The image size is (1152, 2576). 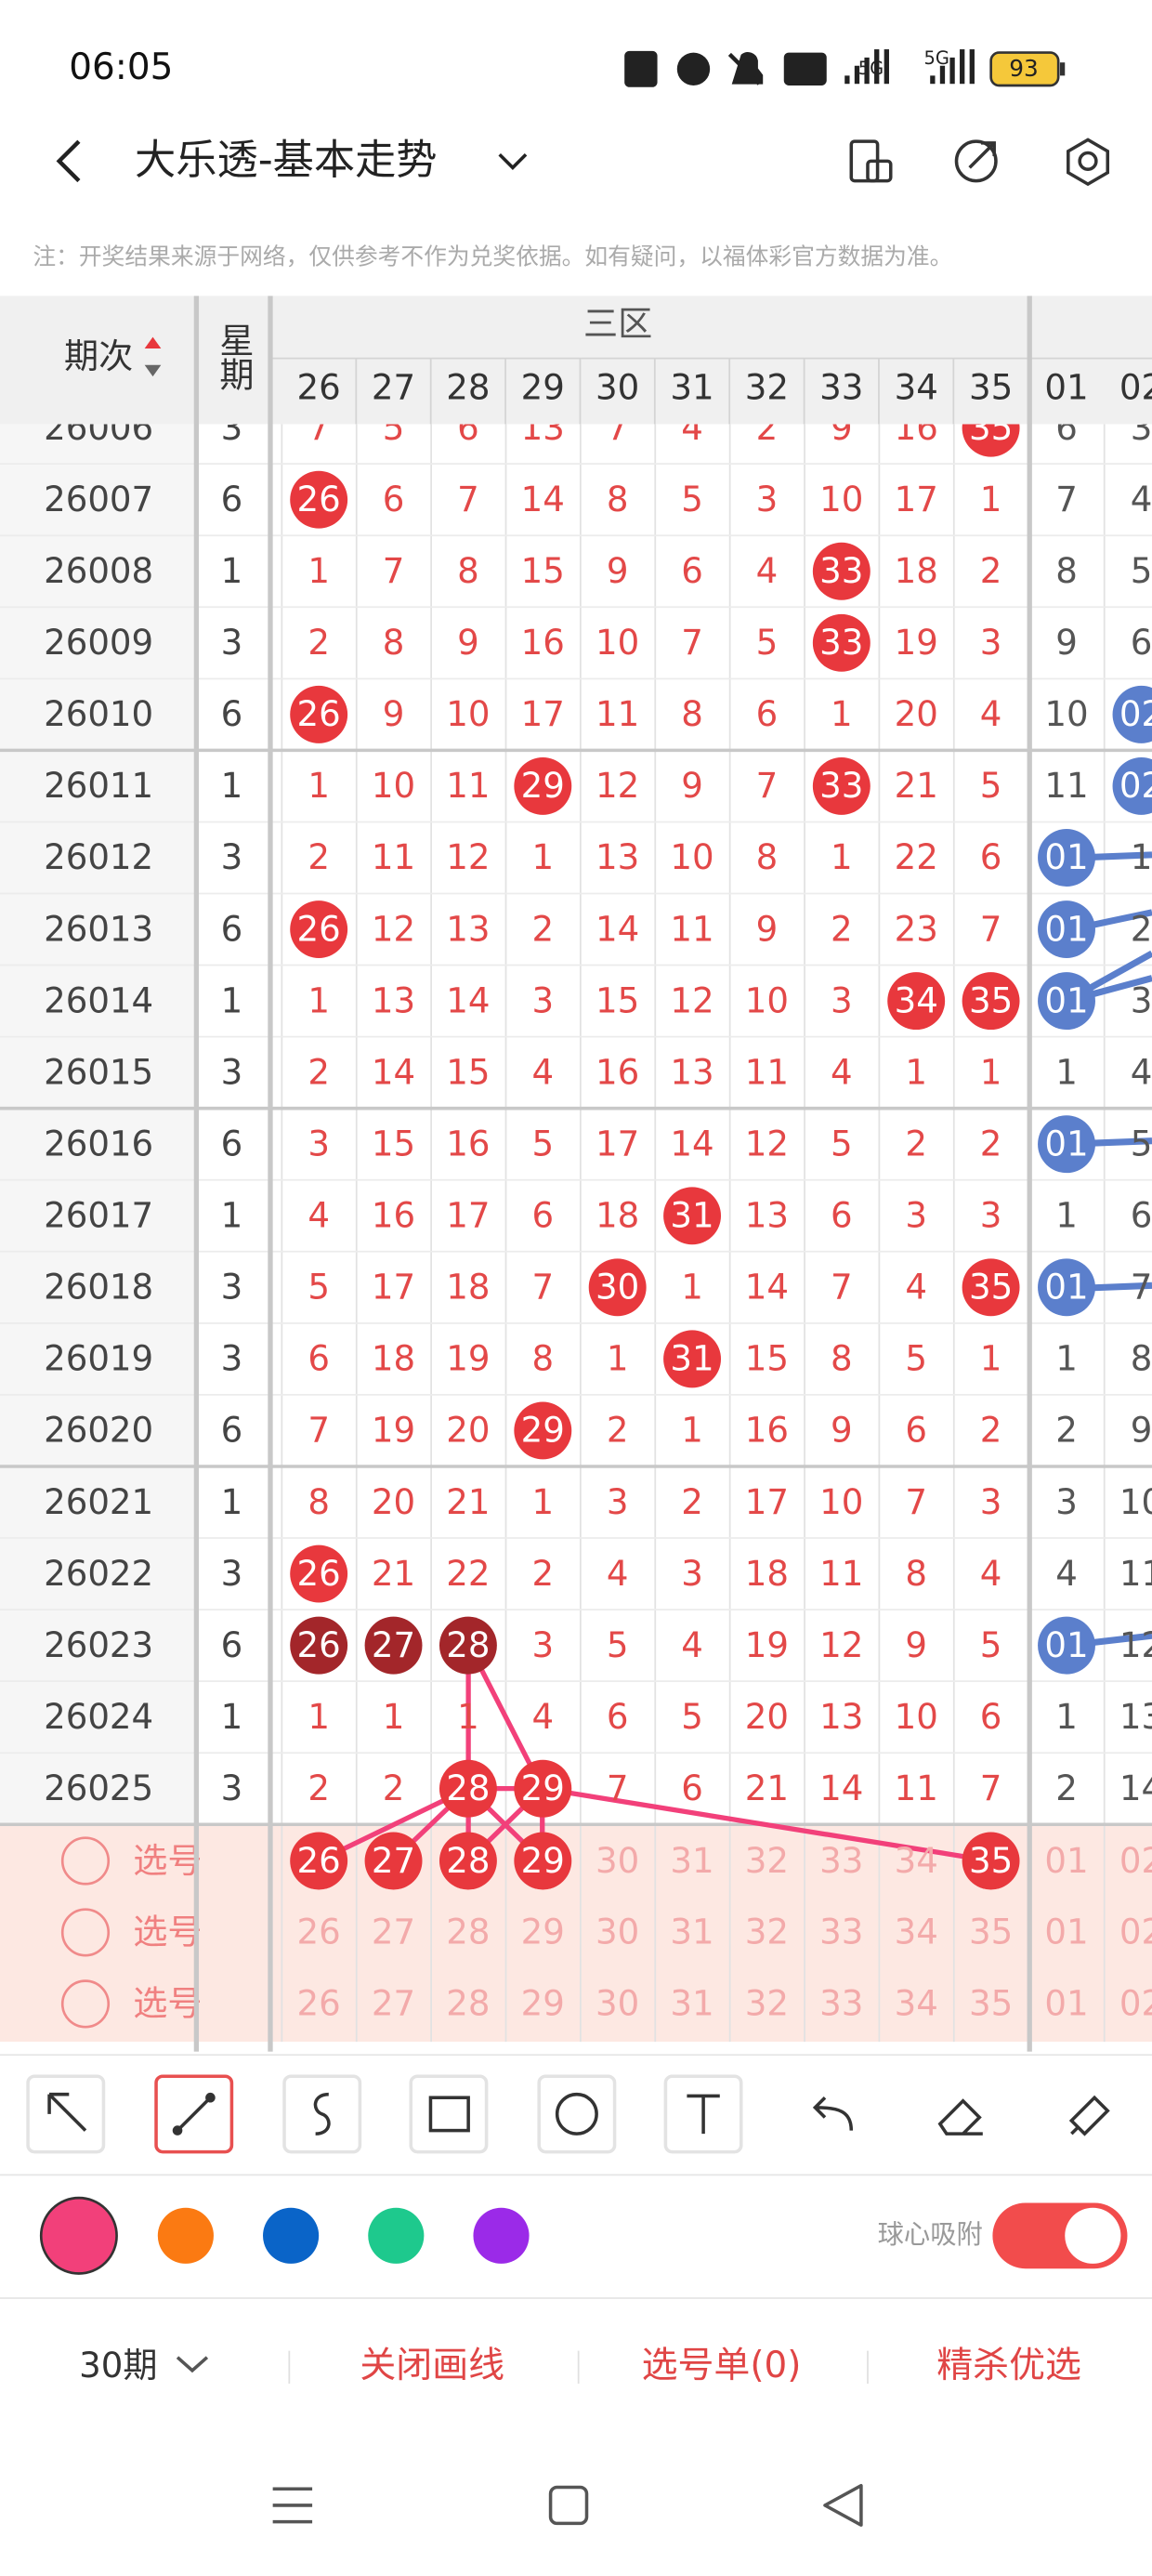 I want to click on tool-eraser, so click(x=960, y=2117).